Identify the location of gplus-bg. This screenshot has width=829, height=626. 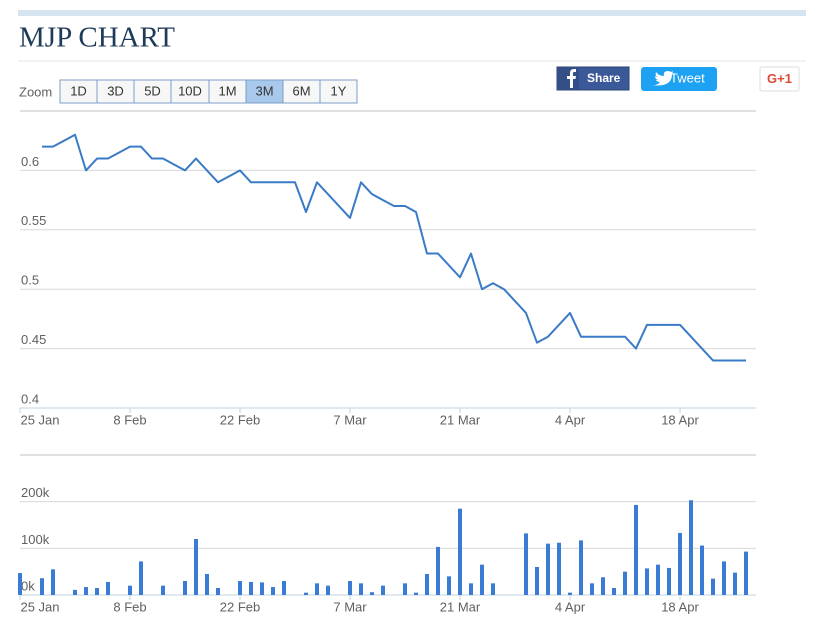
(779, 79).